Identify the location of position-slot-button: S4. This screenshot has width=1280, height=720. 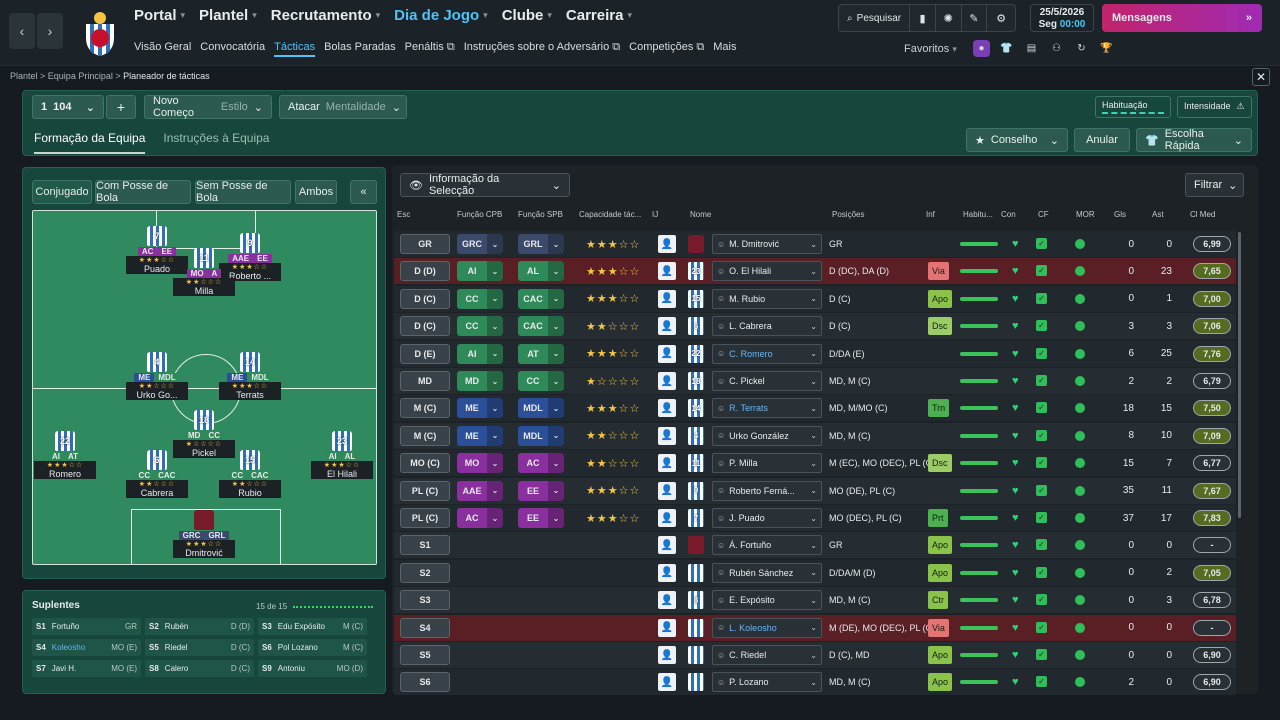
(425, 627).